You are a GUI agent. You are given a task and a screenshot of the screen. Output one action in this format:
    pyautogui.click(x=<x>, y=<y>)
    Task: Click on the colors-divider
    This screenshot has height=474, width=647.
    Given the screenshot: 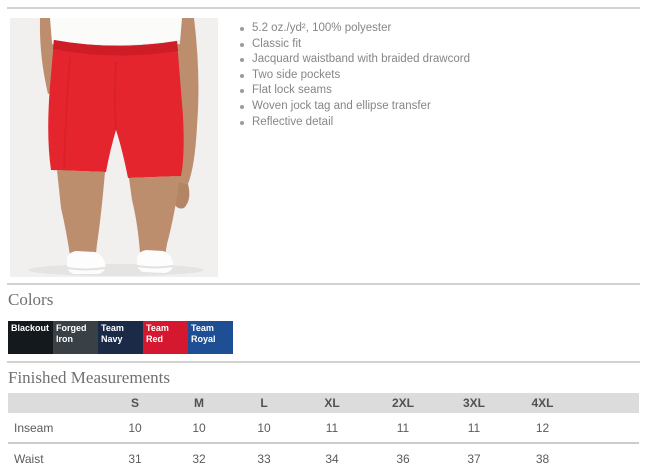 What is the action you would take?
    pyautogui.click(x=323, y=284)
    